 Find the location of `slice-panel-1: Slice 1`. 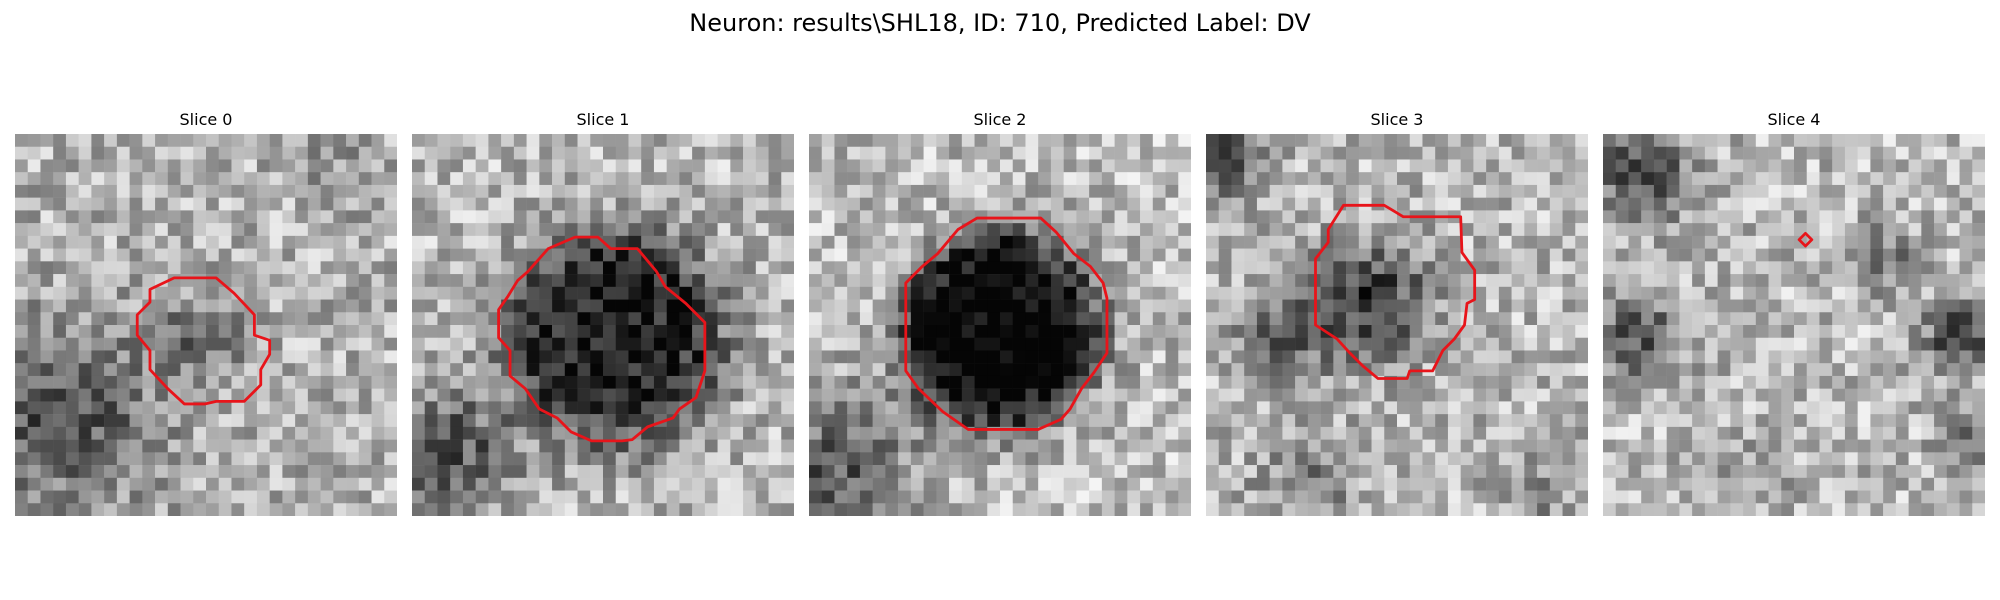

slice-panel-1: Slice 1 is located at coordinates (603, 312).